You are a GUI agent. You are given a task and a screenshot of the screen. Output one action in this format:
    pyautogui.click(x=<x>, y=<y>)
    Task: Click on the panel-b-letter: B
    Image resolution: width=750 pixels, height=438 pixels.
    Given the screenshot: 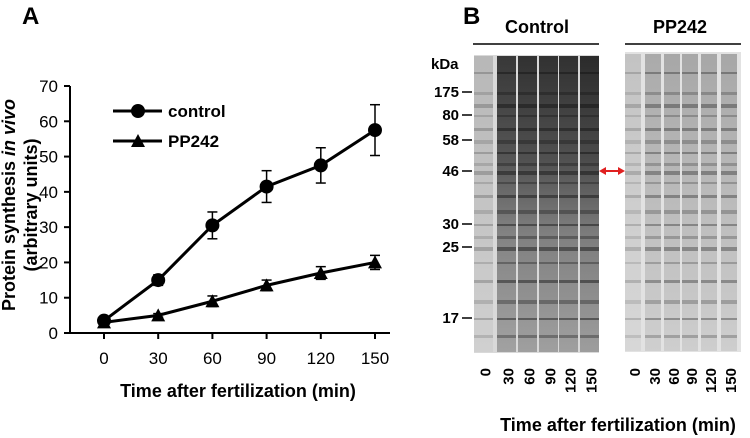 What is the action you would take?
    pyautogui.click(x=471, y=16)
    